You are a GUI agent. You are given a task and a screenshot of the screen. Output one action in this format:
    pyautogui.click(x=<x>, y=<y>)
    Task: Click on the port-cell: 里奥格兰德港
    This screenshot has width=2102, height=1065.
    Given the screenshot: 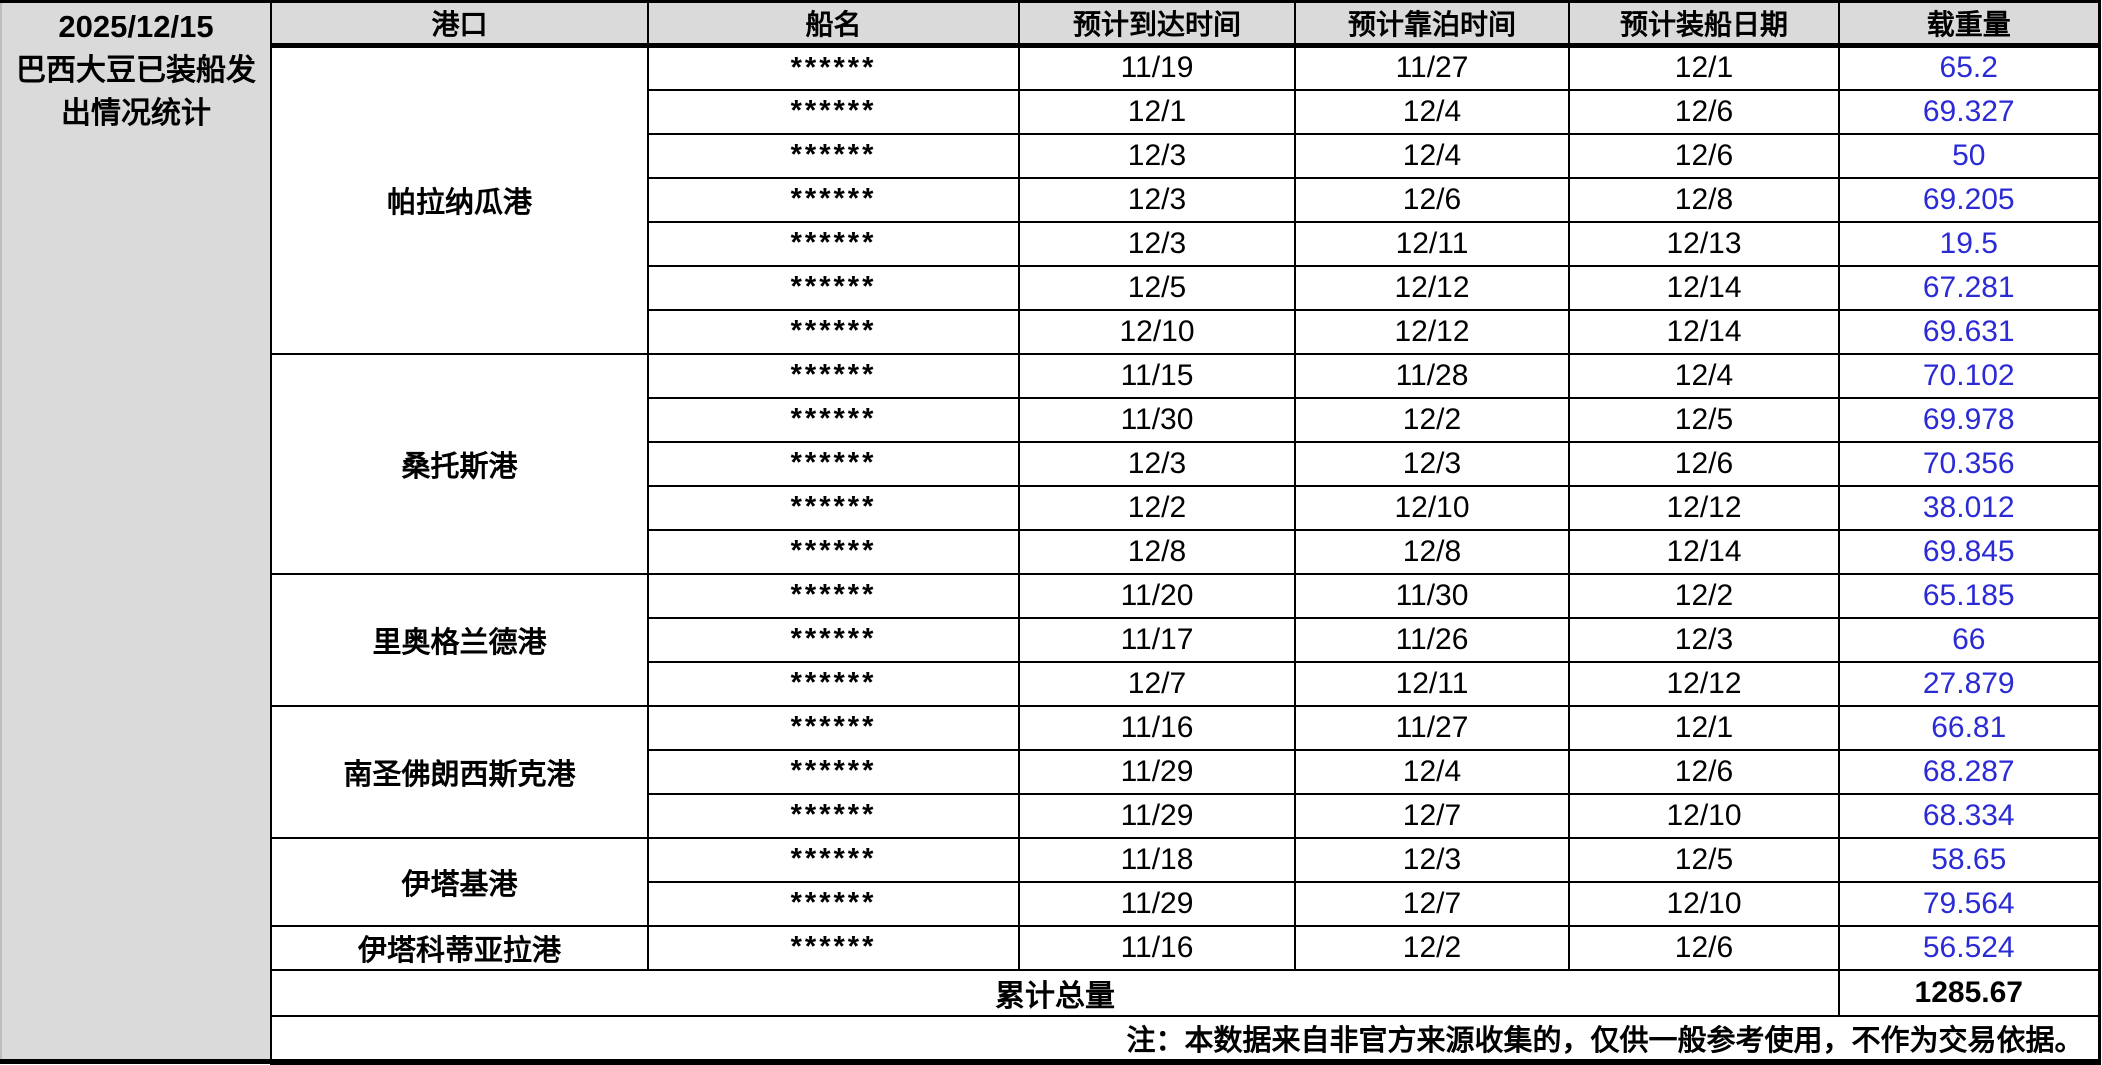 What is the action you would take?
    pyautogui.click(x=459, y=639)
    